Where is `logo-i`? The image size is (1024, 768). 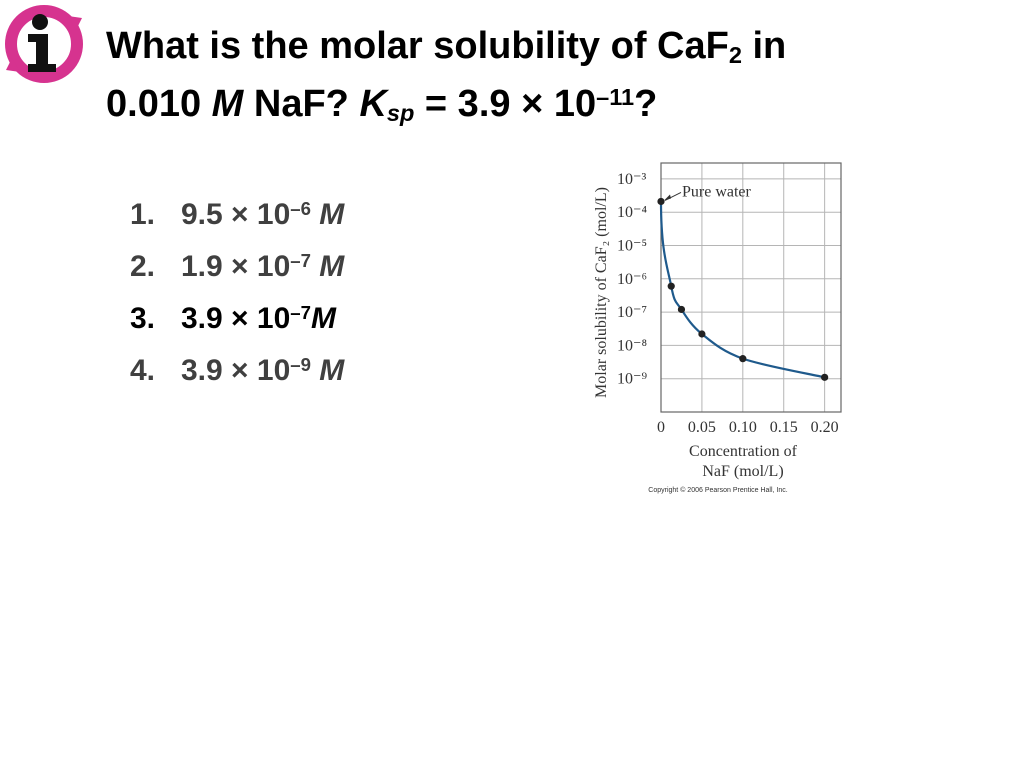 logo-i is located at coordinates (42, 53).